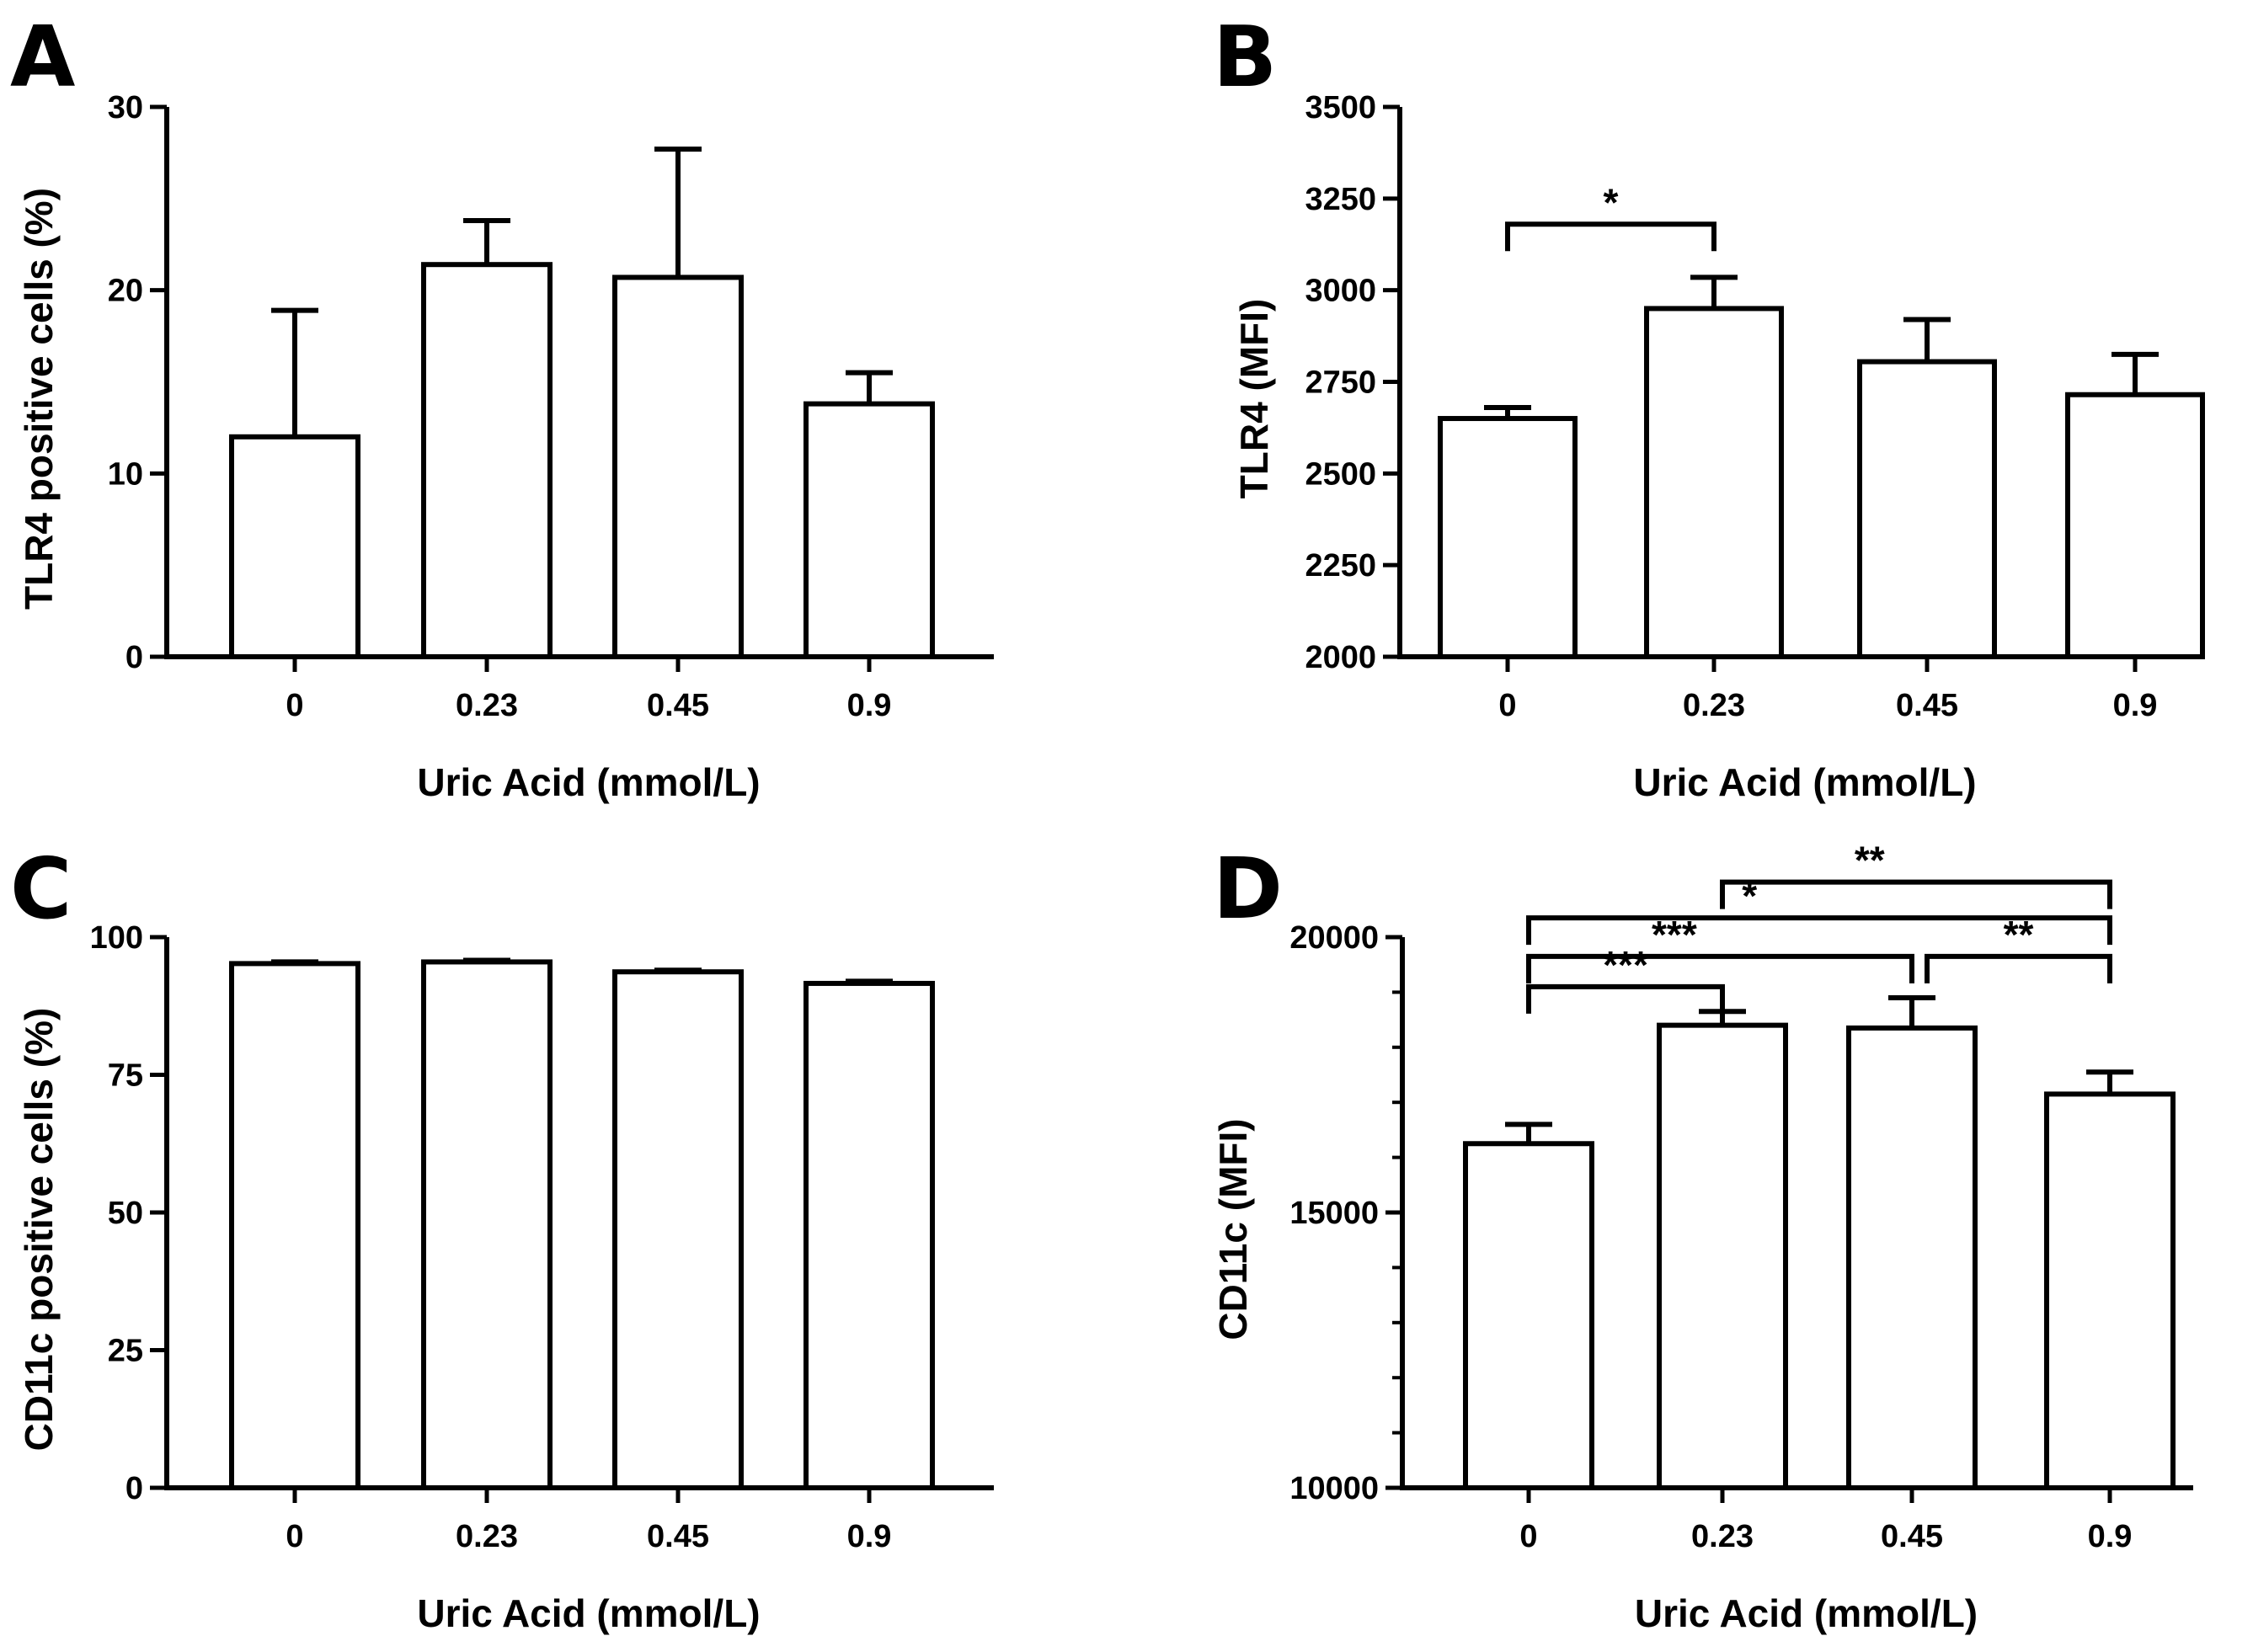  I want to click on y-tick-label: 2750, so click(1340, 383).